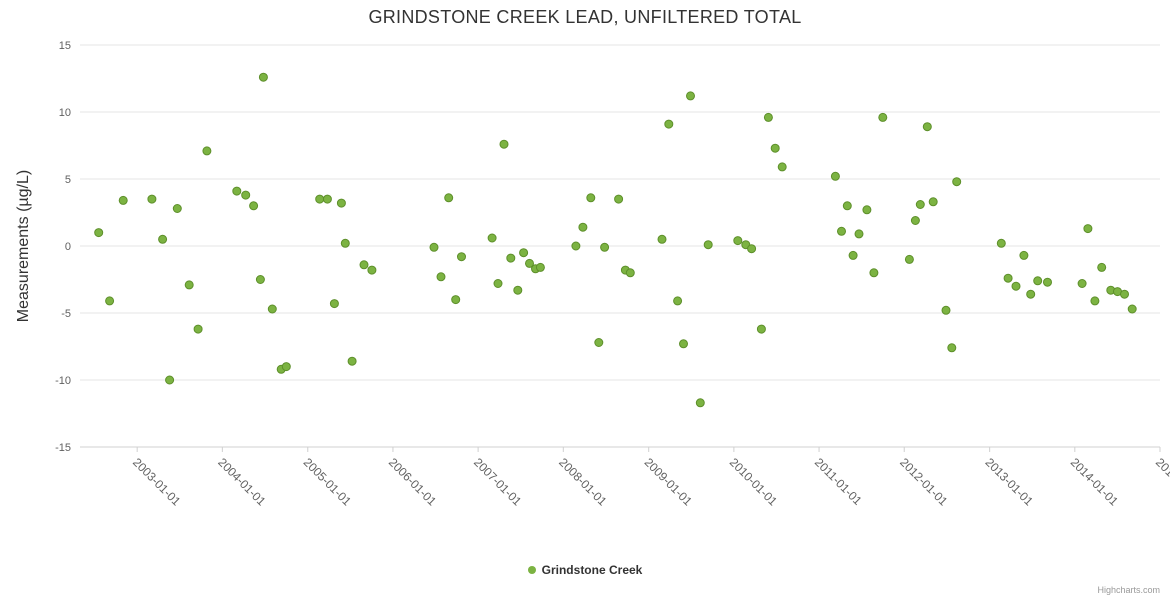 Image resolution: width=1170 pixels, height=600 pixels. Describe the element at coordinates (63, 381) in the screenshot. I see `y-axis-label: -10` at that location.